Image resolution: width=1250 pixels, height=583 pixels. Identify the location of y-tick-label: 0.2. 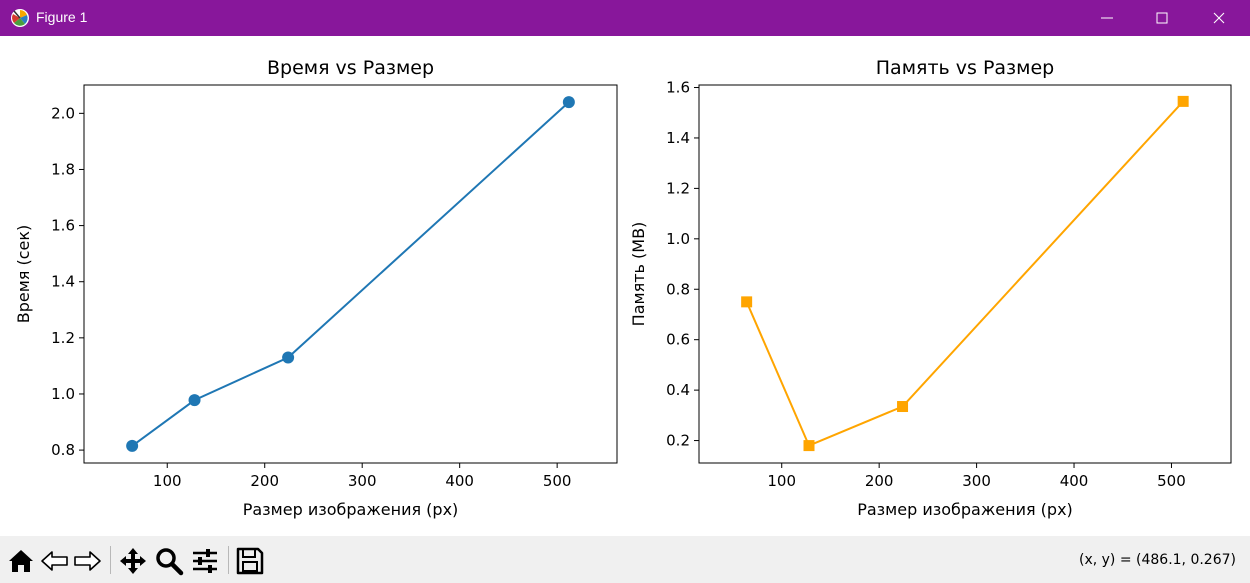
(678, 441).